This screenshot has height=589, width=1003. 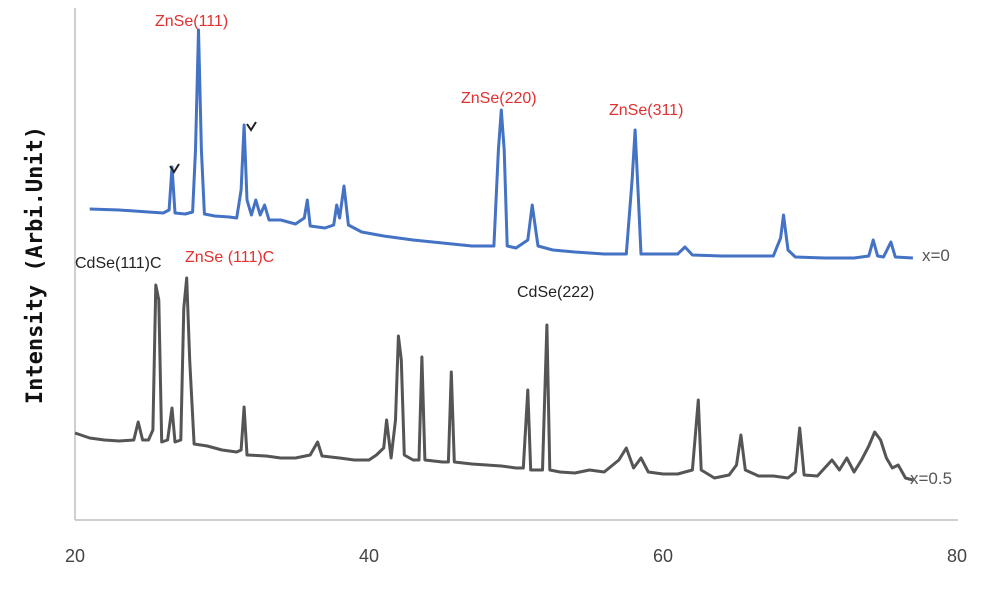 I want to click on x-tick-label: 20, so click(x=75, y=556).